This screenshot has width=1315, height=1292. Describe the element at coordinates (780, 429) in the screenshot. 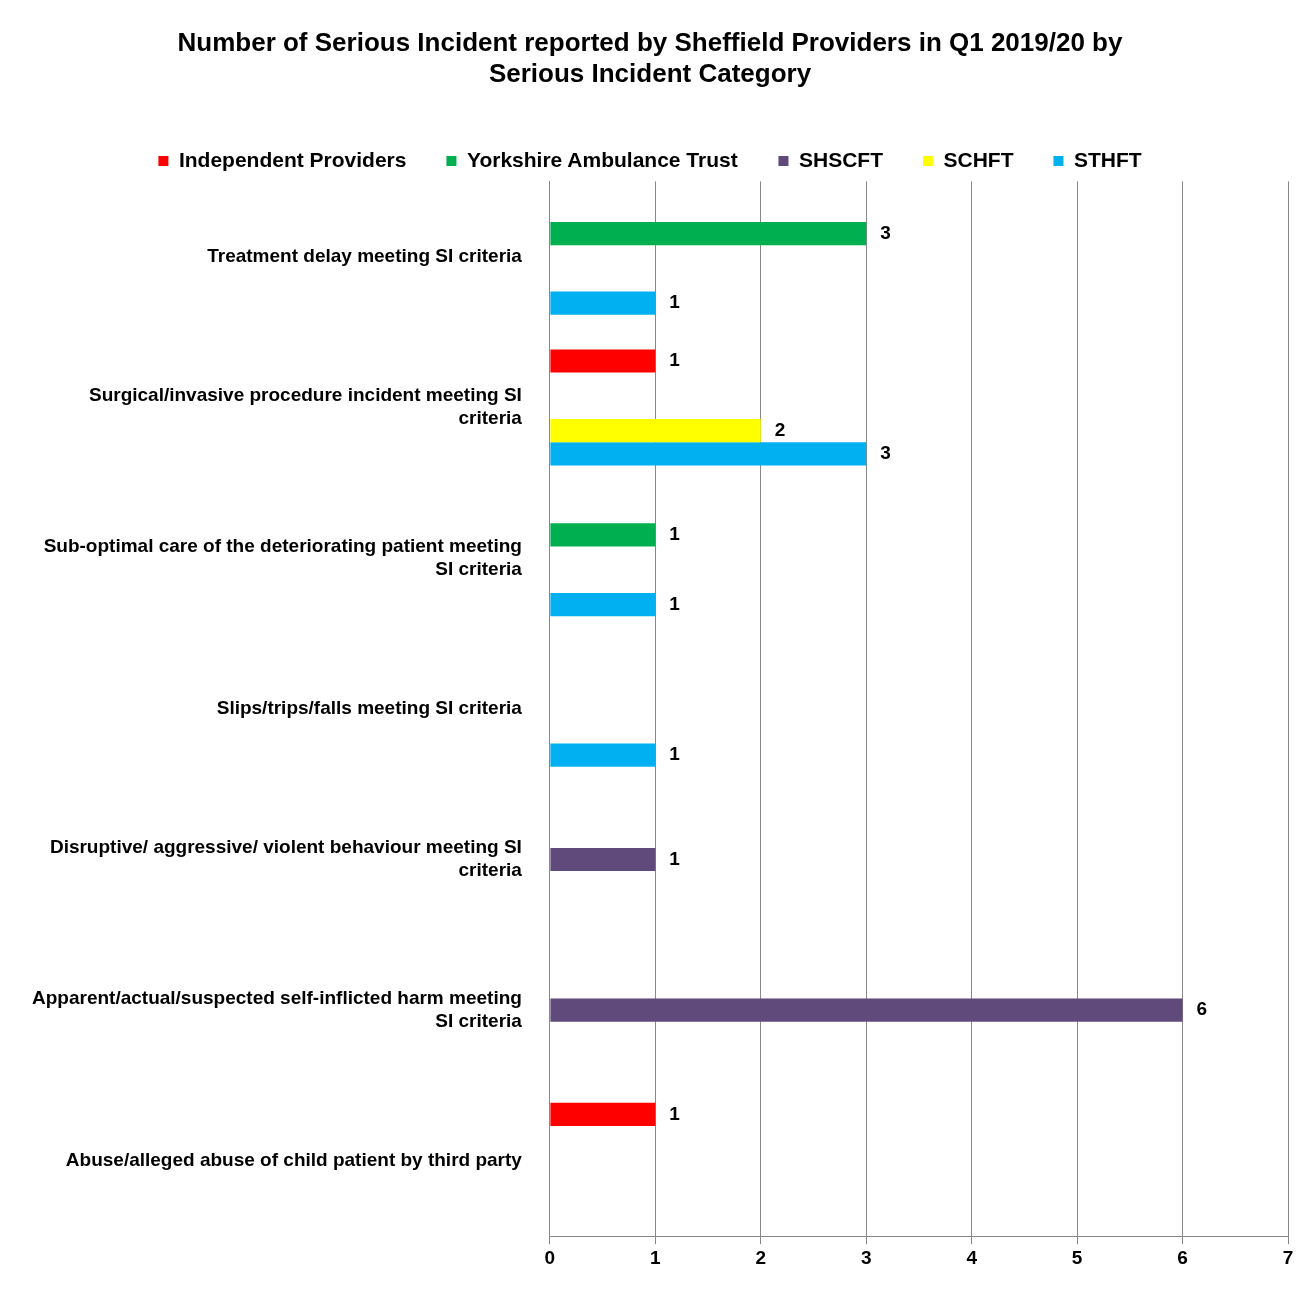

I see `data-label: 2` at that location.